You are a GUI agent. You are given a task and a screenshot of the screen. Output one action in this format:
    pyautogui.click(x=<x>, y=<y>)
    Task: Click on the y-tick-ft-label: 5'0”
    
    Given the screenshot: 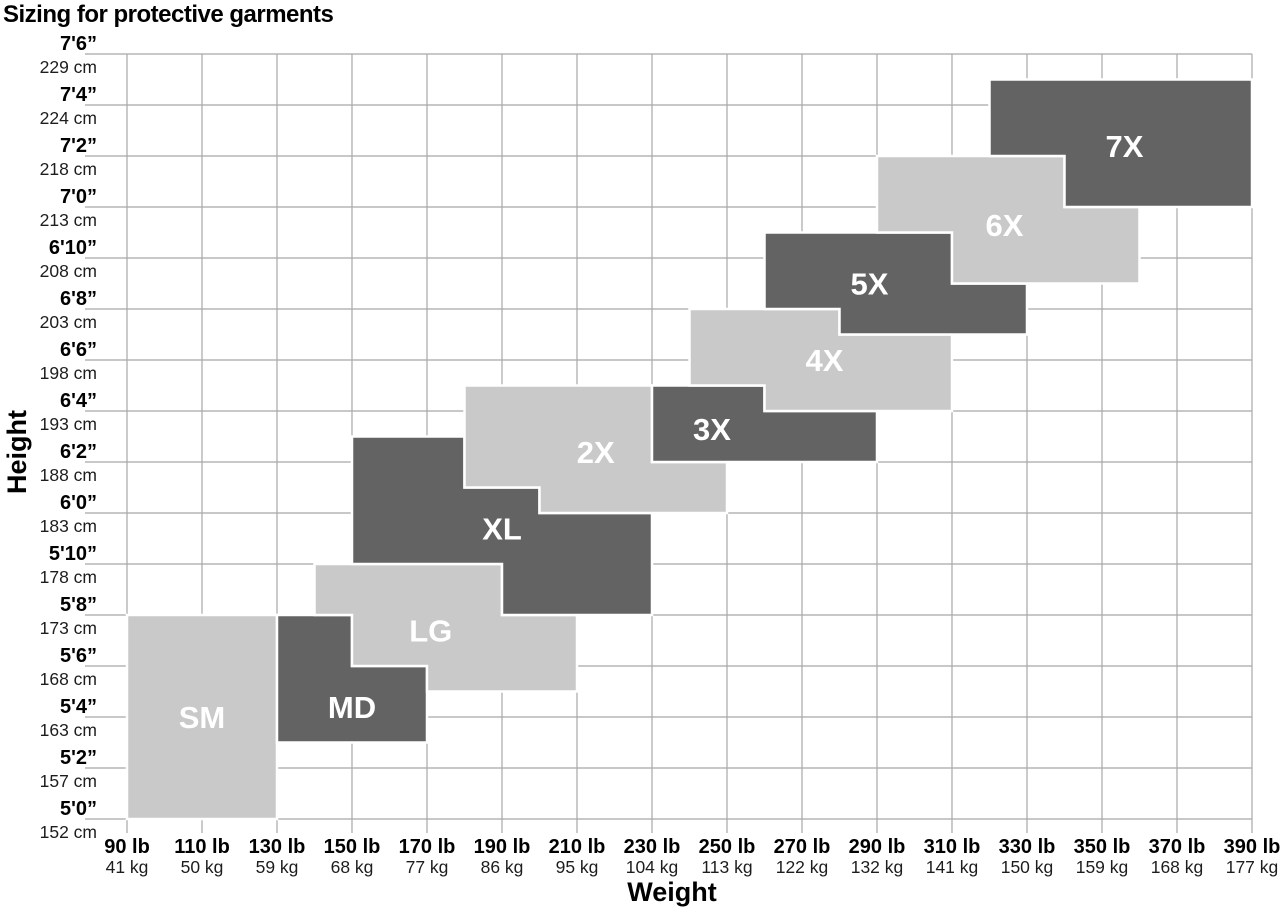 What is the action you would take?
    pyautogui.click(x=78, y=809)
    